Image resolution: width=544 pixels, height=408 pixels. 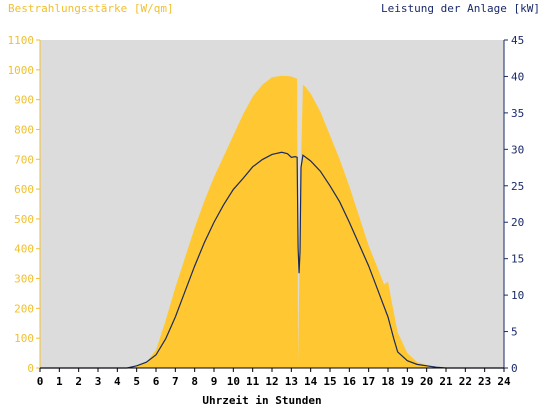 What do you see at coordinates (517, 222) in the screenshot?
I see `right-axis-tick-label: 20` at bounding box center [517, 222].